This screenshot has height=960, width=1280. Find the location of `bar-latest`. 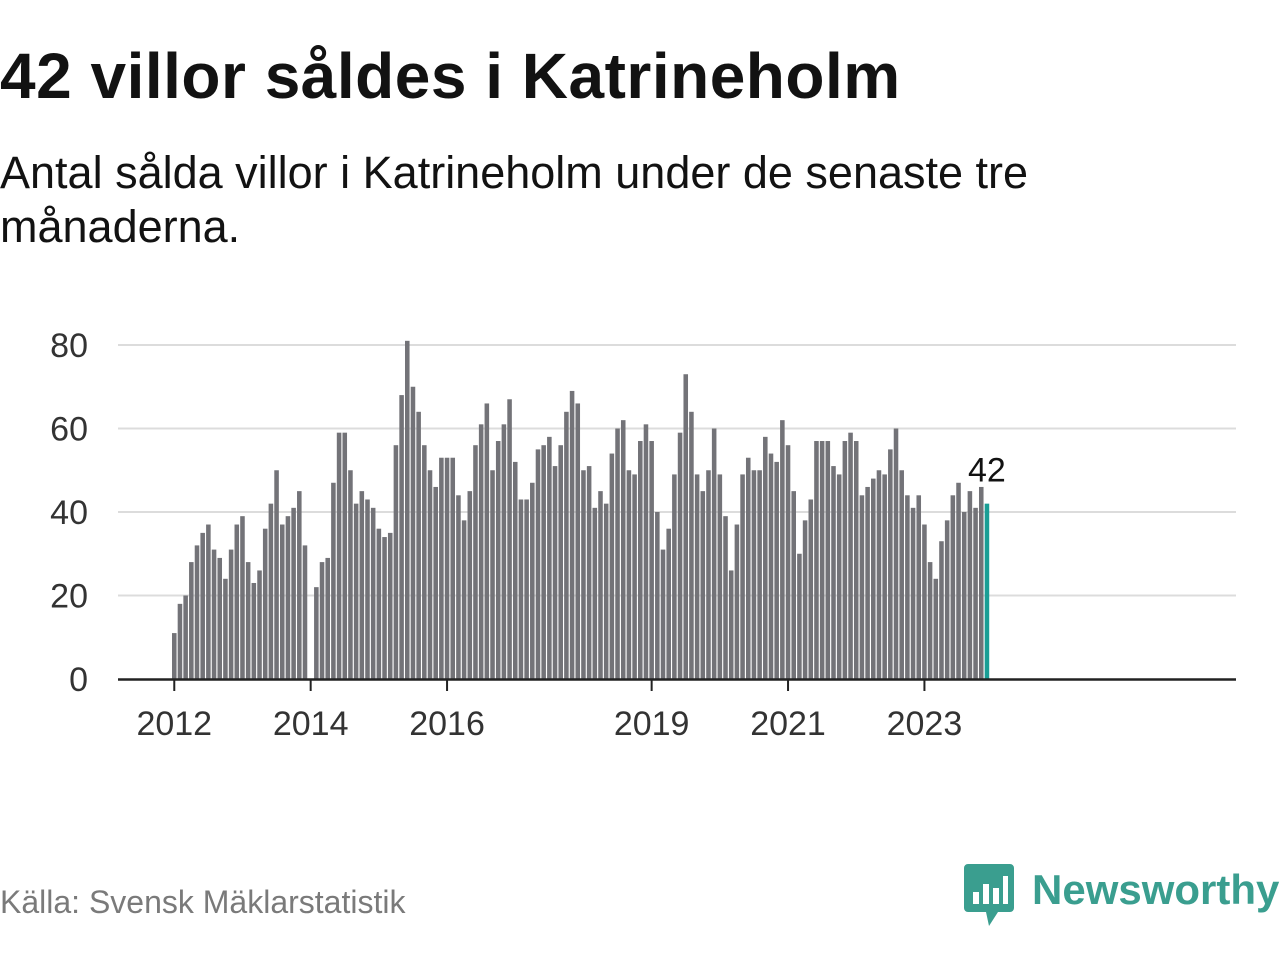

bar-latest is located at coordinates (987, 591).